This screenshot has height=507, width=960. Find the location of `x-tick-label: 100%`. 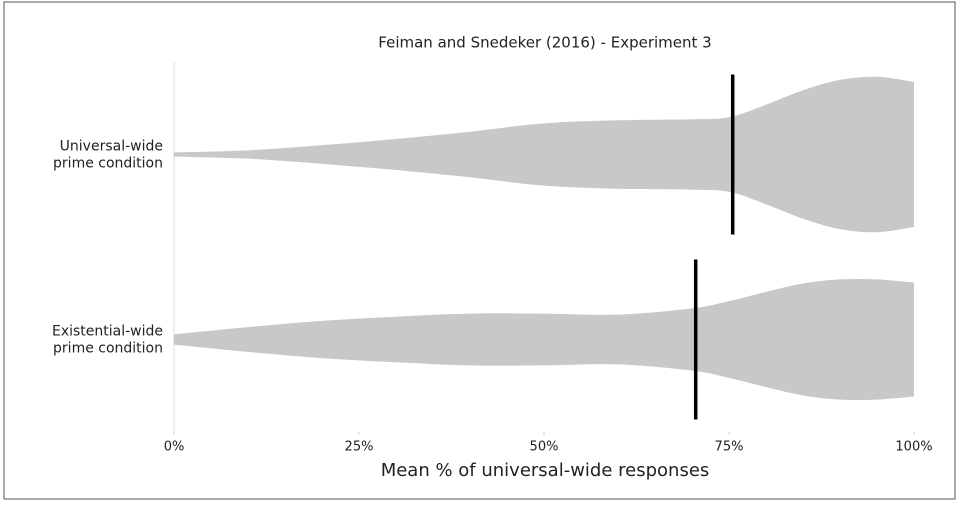

x-tick-label: 100% is located at coordinates (913, 447).